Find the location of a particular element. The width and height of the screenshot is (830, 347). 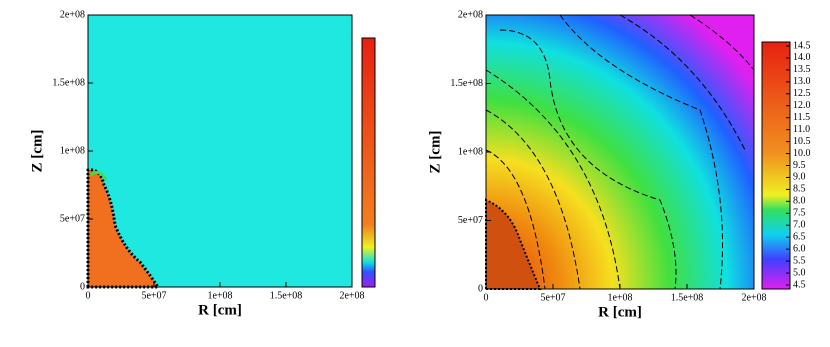

colorbar-tick-label: 7.0 is located at coordinates (799, 225).